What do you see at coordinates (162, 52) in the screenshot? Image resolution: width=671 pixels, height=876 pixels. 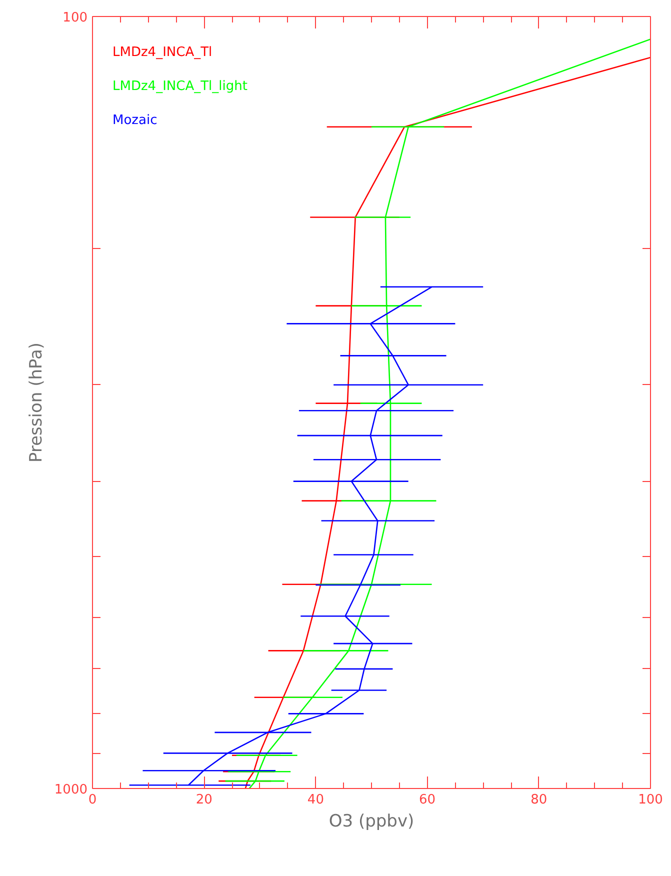 I see `text: LMDz4_INCA_Tl` at bounding box center [162, 52].